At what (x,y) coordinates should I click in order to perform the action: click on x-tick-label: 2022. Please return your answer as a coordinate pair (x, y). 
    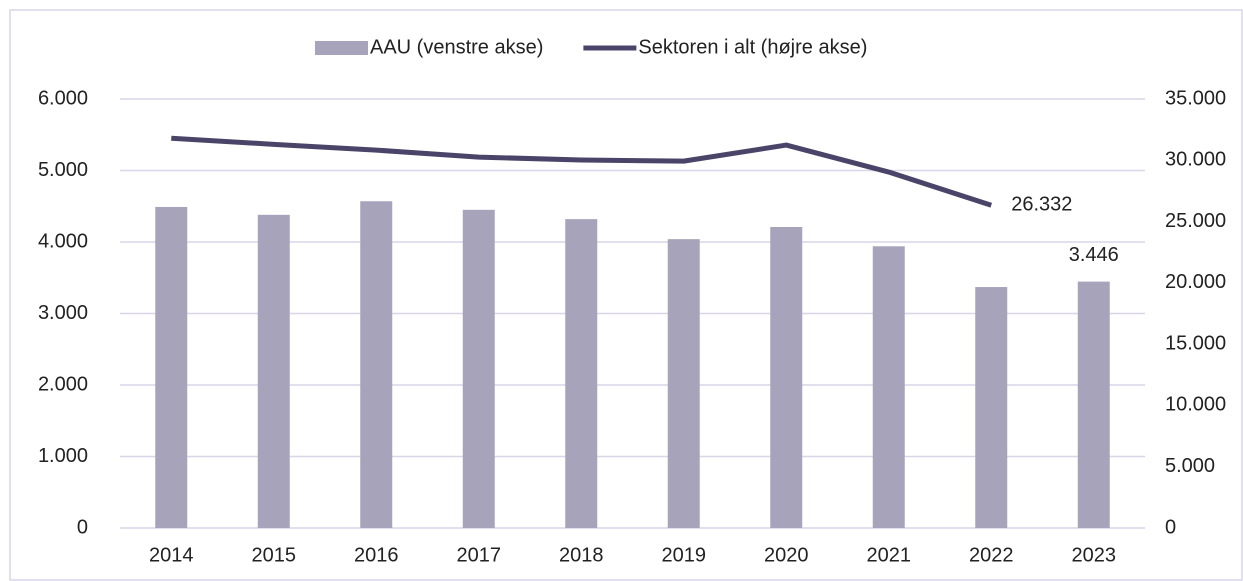
    Looking at the image, I should click on (991, 555).